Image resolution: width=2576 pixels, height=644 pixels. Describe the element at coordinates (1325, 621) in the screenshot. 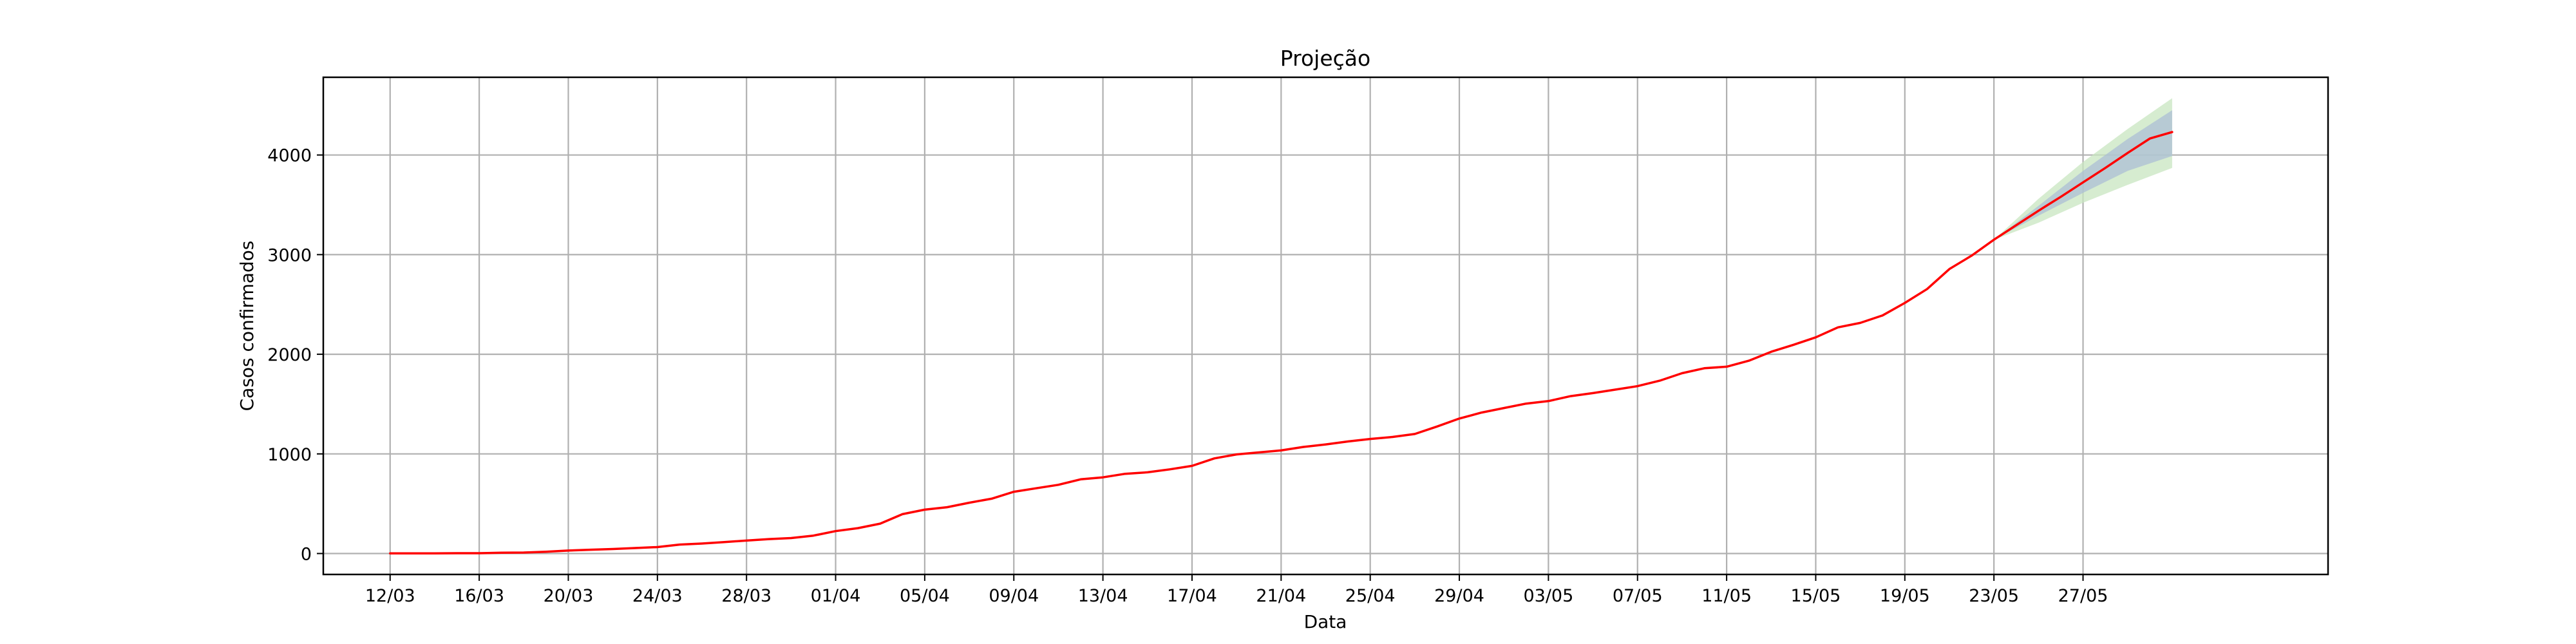

I see `x-axis-label: Data` at that location.